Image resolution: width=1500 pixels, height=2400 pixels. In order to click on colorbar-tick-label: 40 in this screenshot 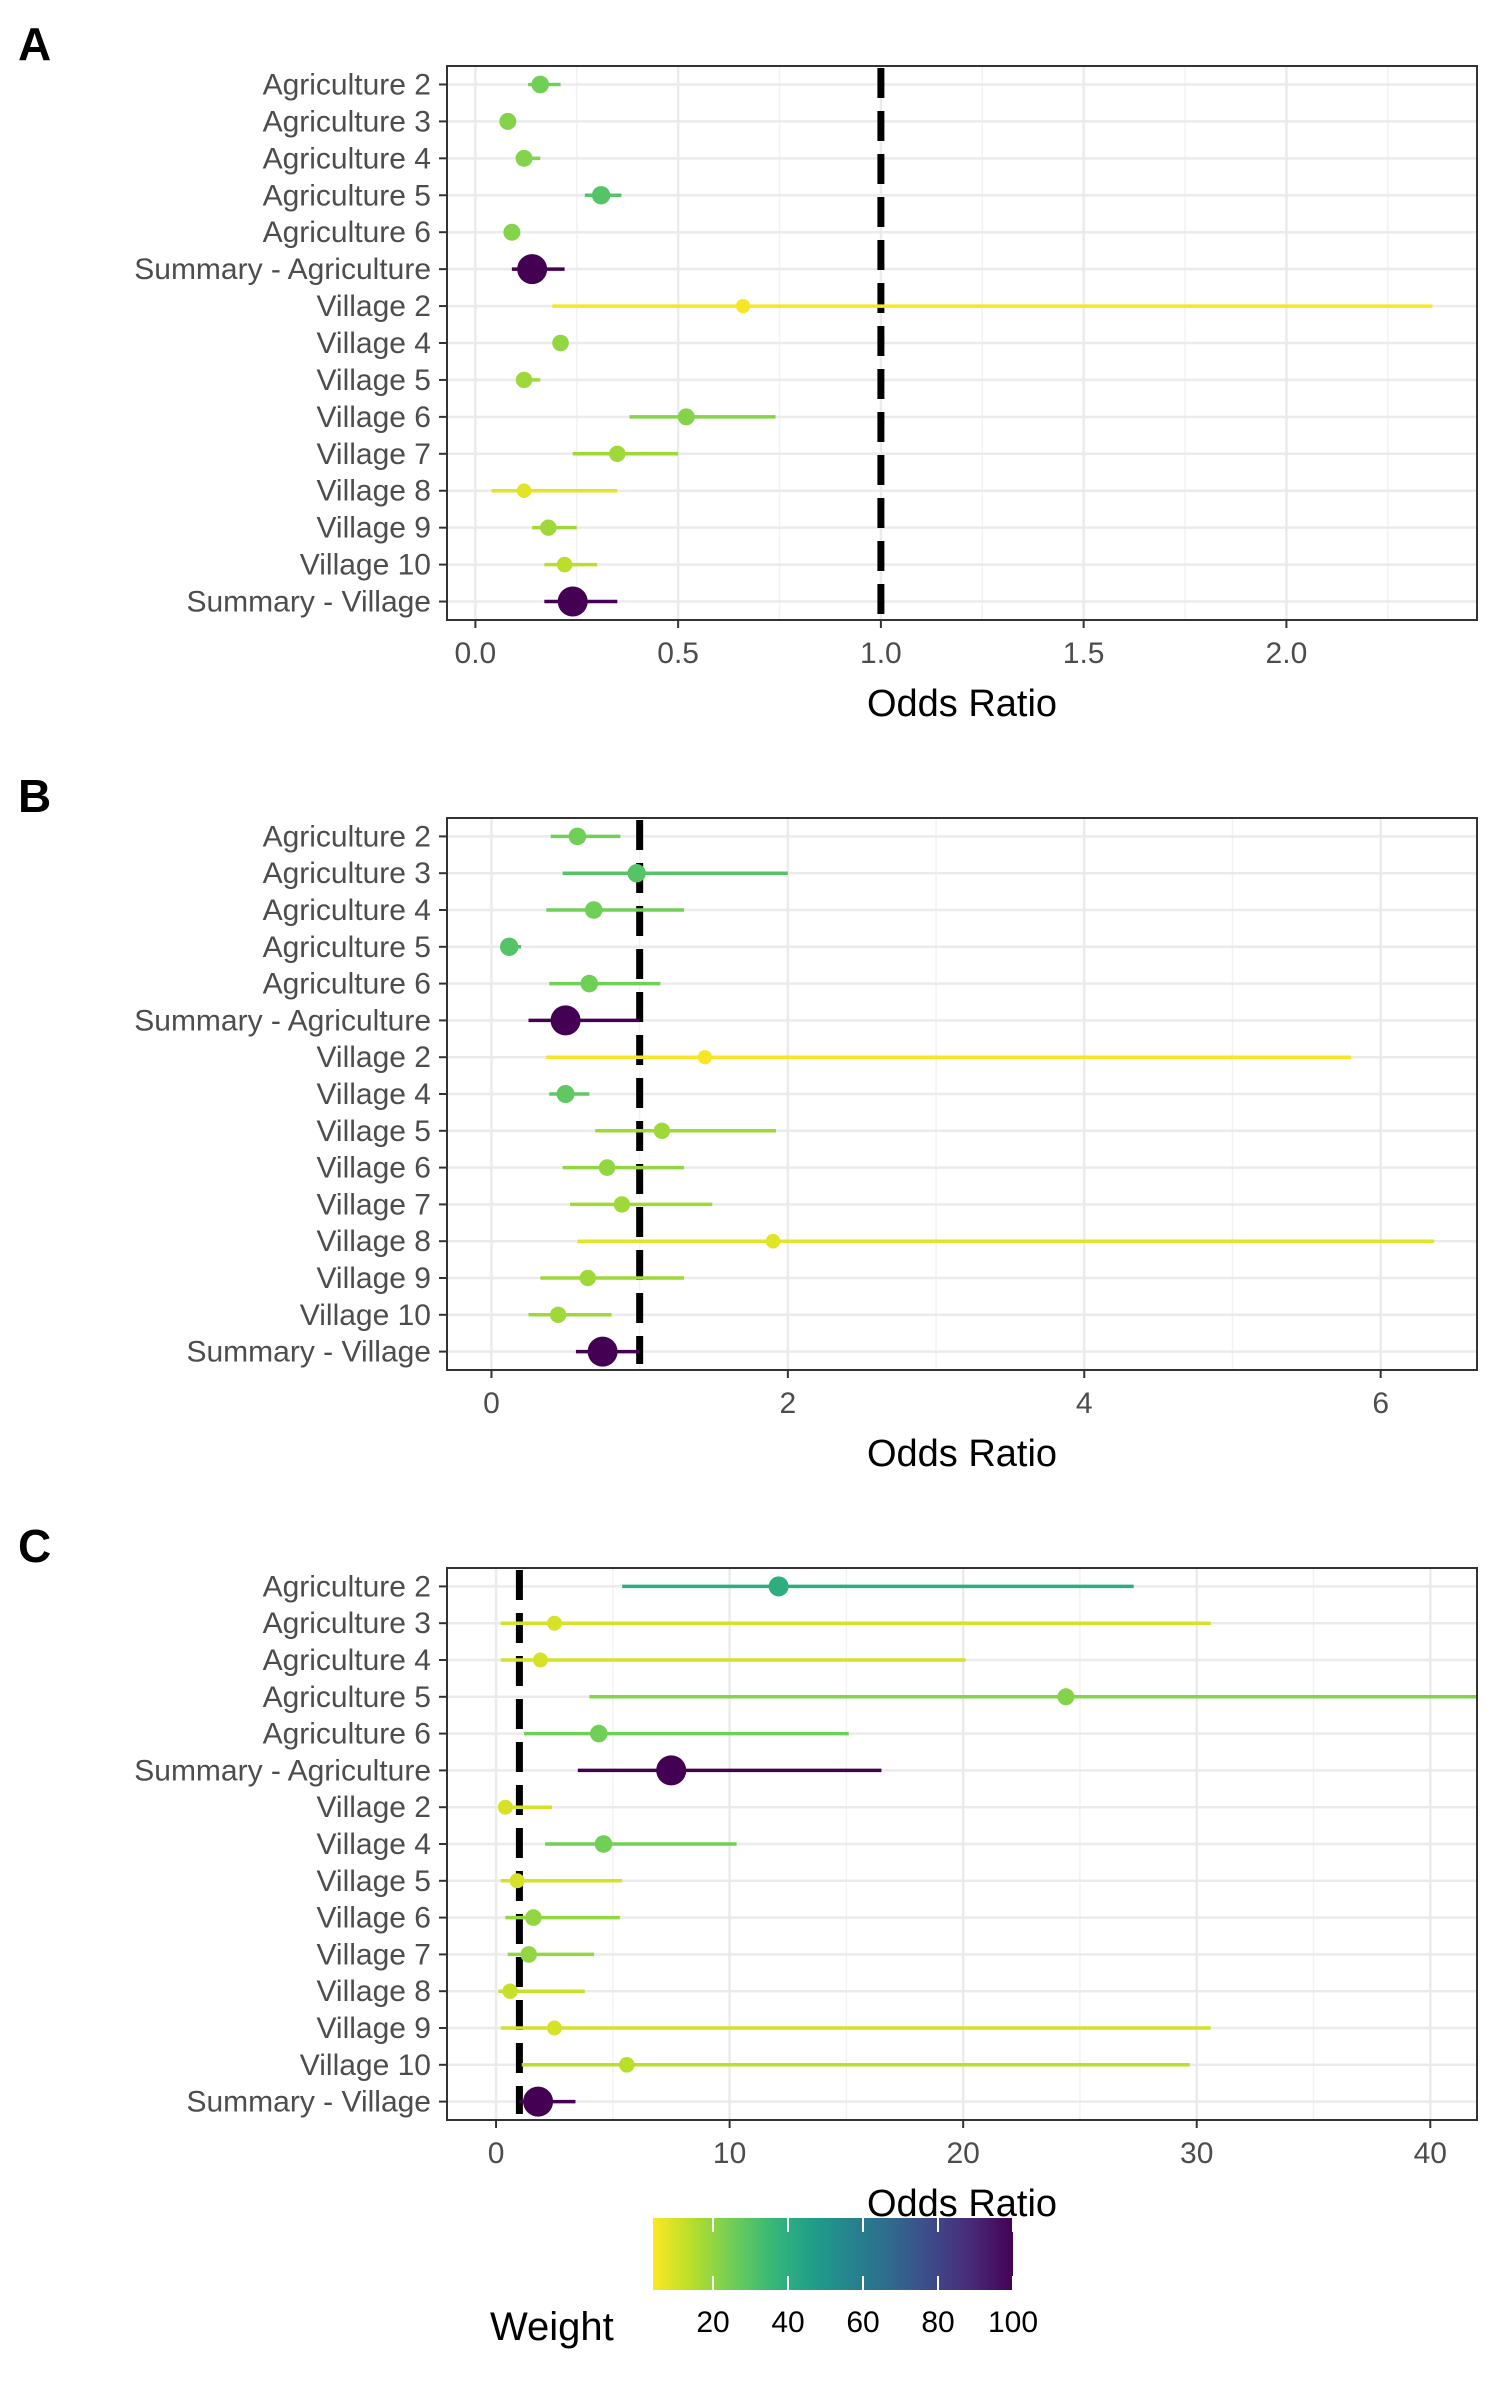, I will do `click(787, 2322)`.